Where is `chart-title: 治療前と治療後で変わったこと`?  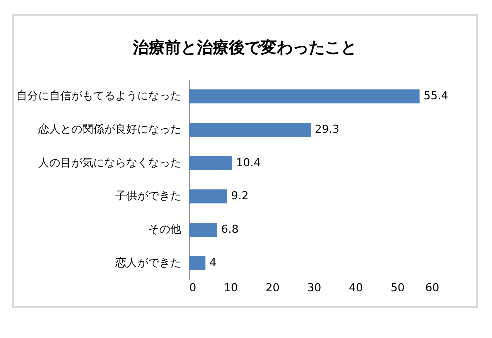
chart-title: 治療前と治療後で変わったこと is located at coordinates (245, 48).